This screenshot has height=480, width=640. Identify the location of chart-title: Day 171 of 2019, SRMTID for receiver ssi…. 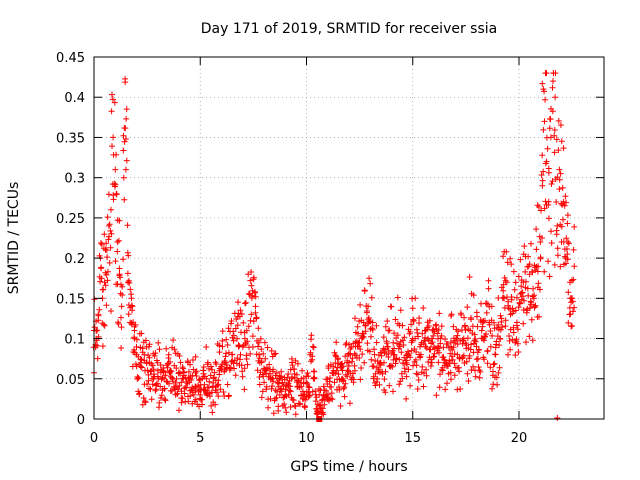
(349, 29).